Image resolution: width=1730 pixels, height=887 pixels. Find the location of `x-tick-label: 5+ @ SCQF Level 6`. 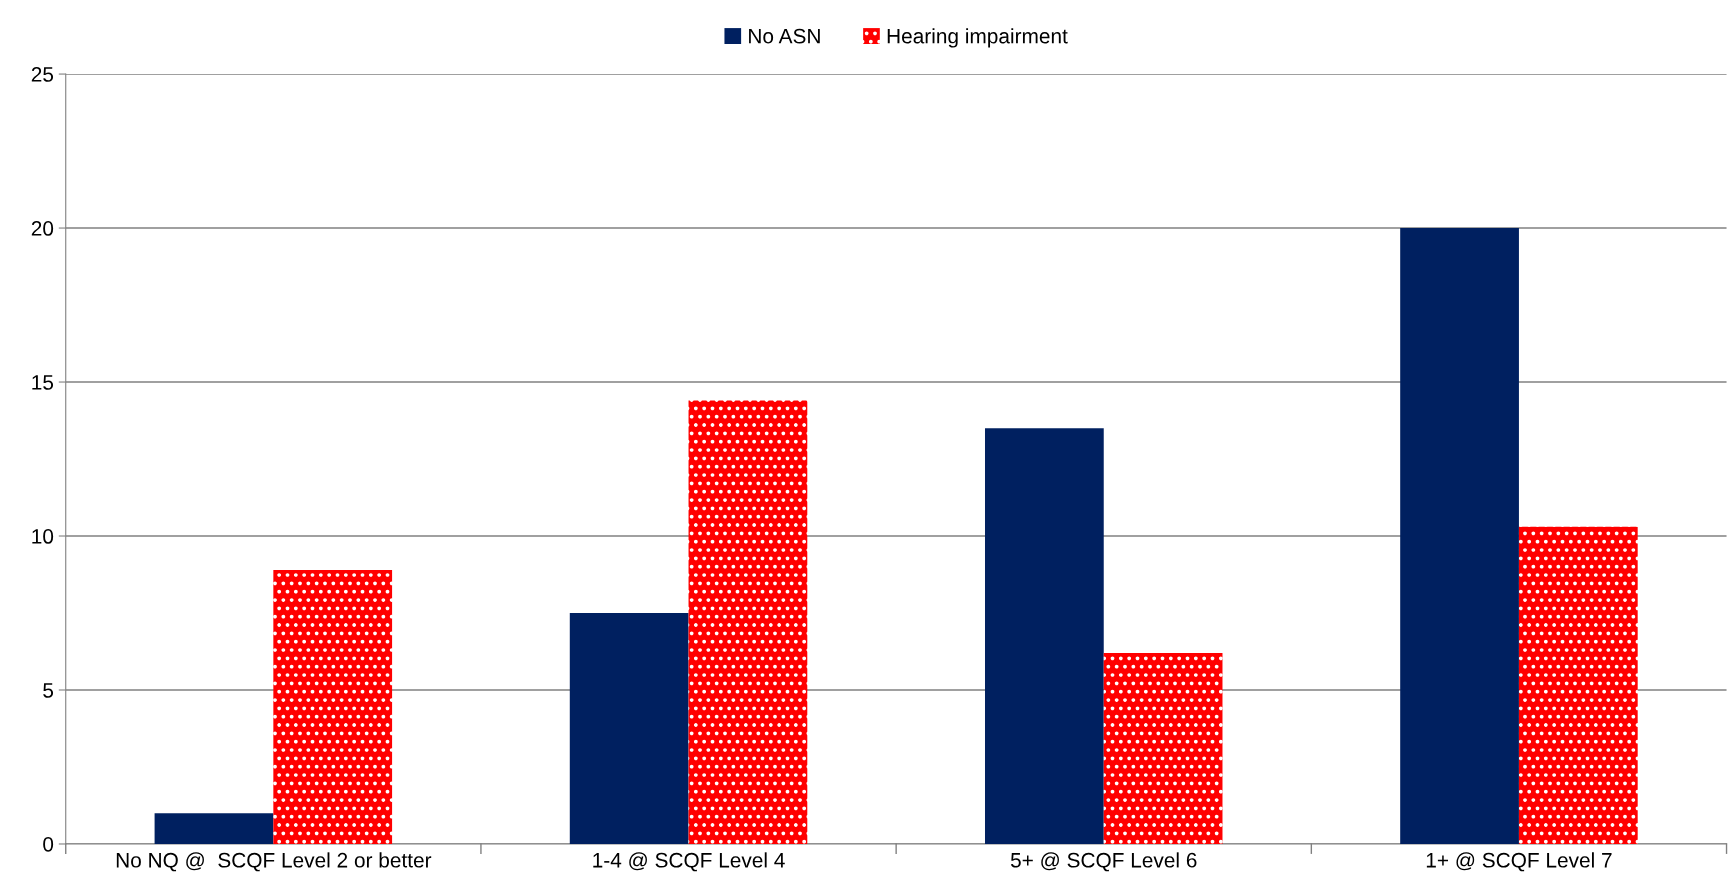

x-tick-label: 5+ @ SCQF Level 6 is located at coordinates (1103, 862).